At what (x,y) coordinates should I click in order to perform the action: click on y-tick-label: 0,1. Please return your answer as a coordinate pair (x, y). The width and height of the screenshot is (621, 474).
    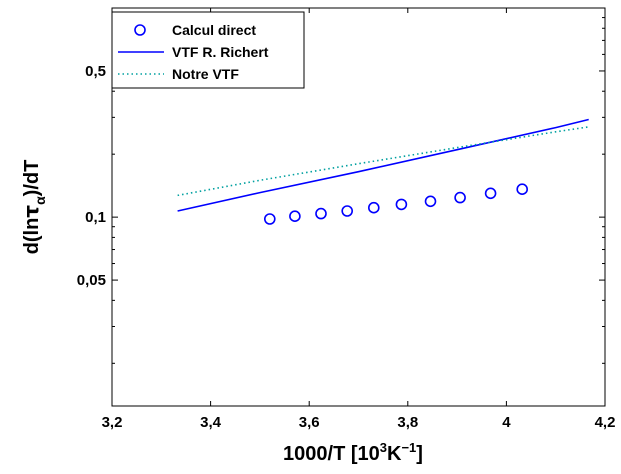
    Looking at the image, I should click on (95, 217).